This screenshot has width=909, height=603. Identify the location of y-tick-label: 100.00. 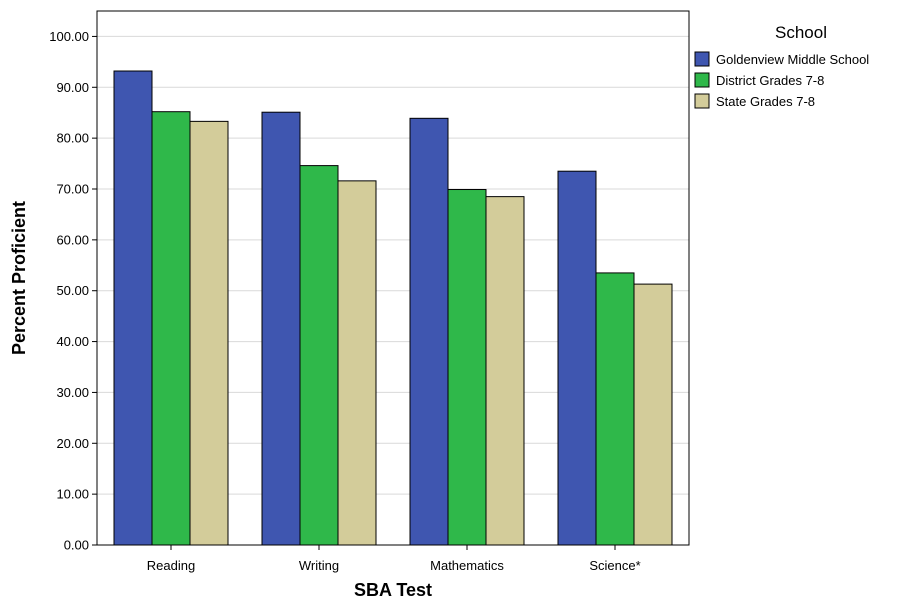
(69, 36).